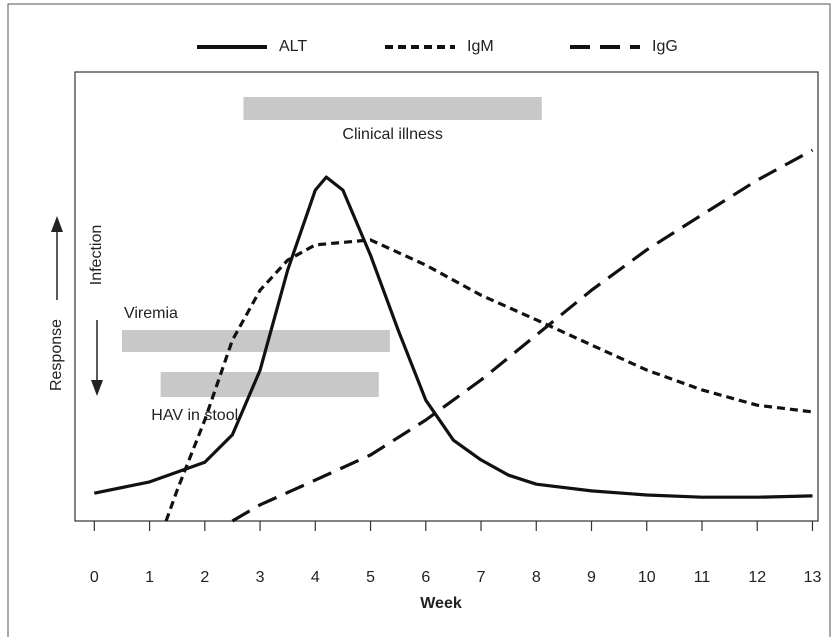 Image resolution: width=837 pixels, height=637 pixels. I want to click on x-tick-label: 8, so click(536, 577).